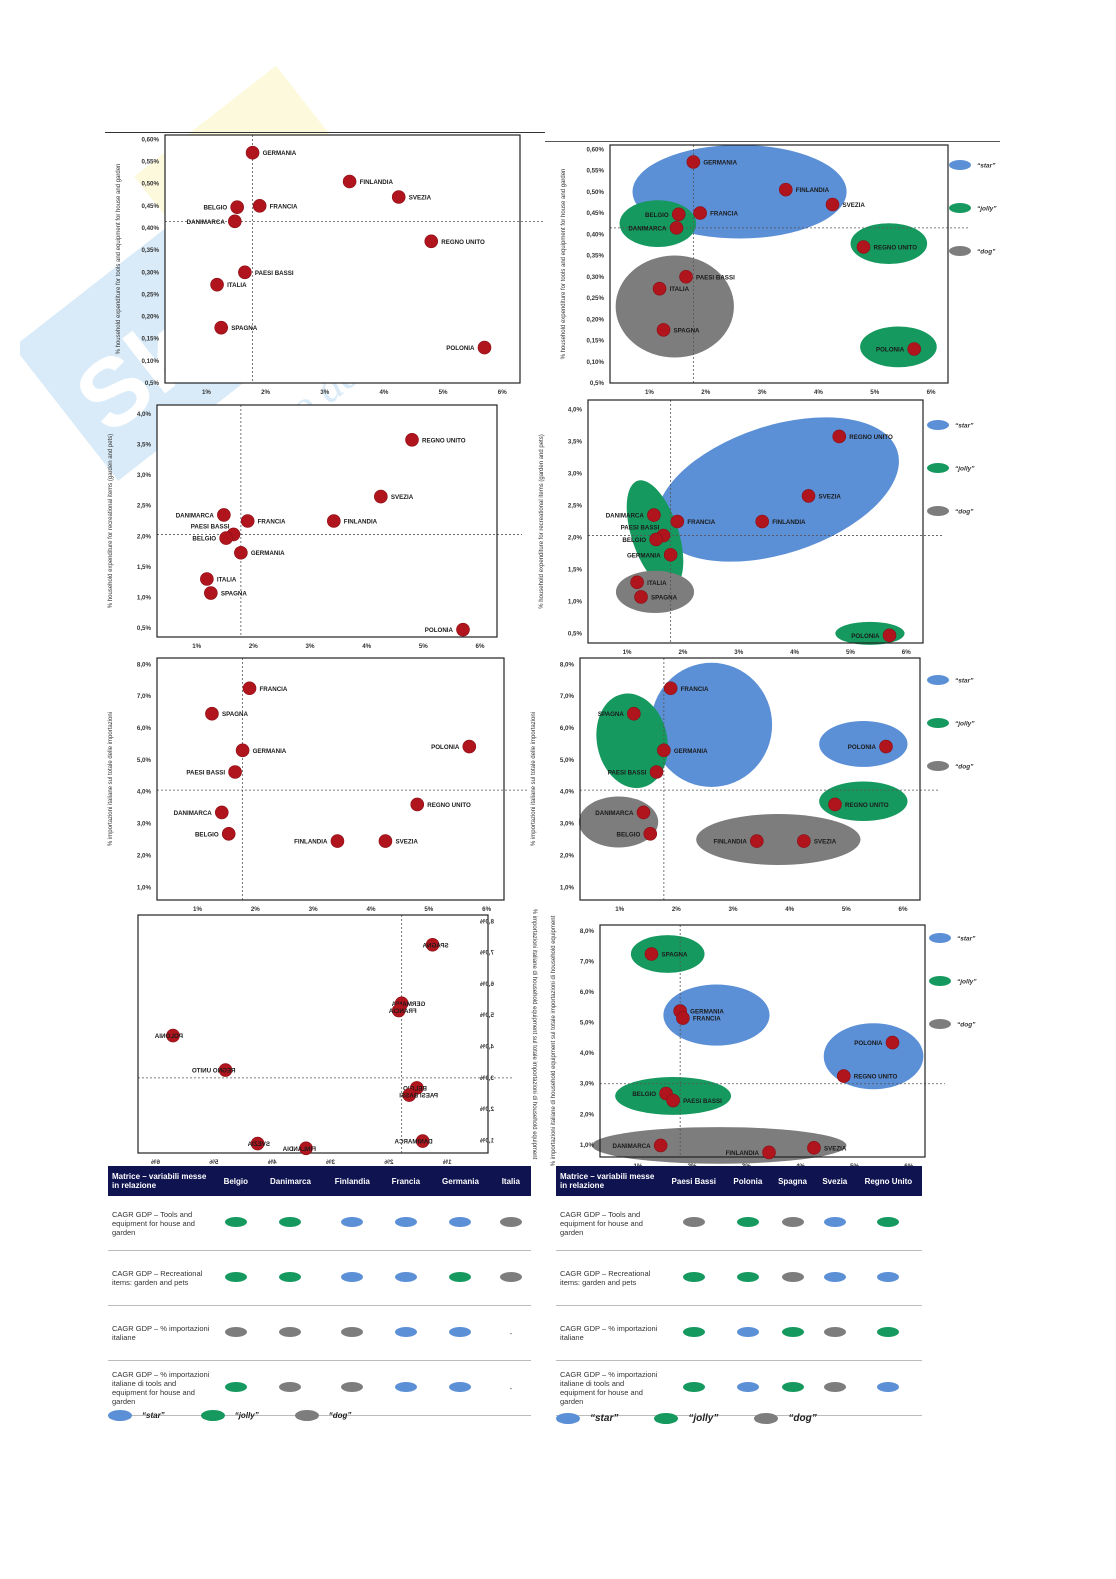  I want to click on y-tick-label: 0,5%, so click(575, 633).